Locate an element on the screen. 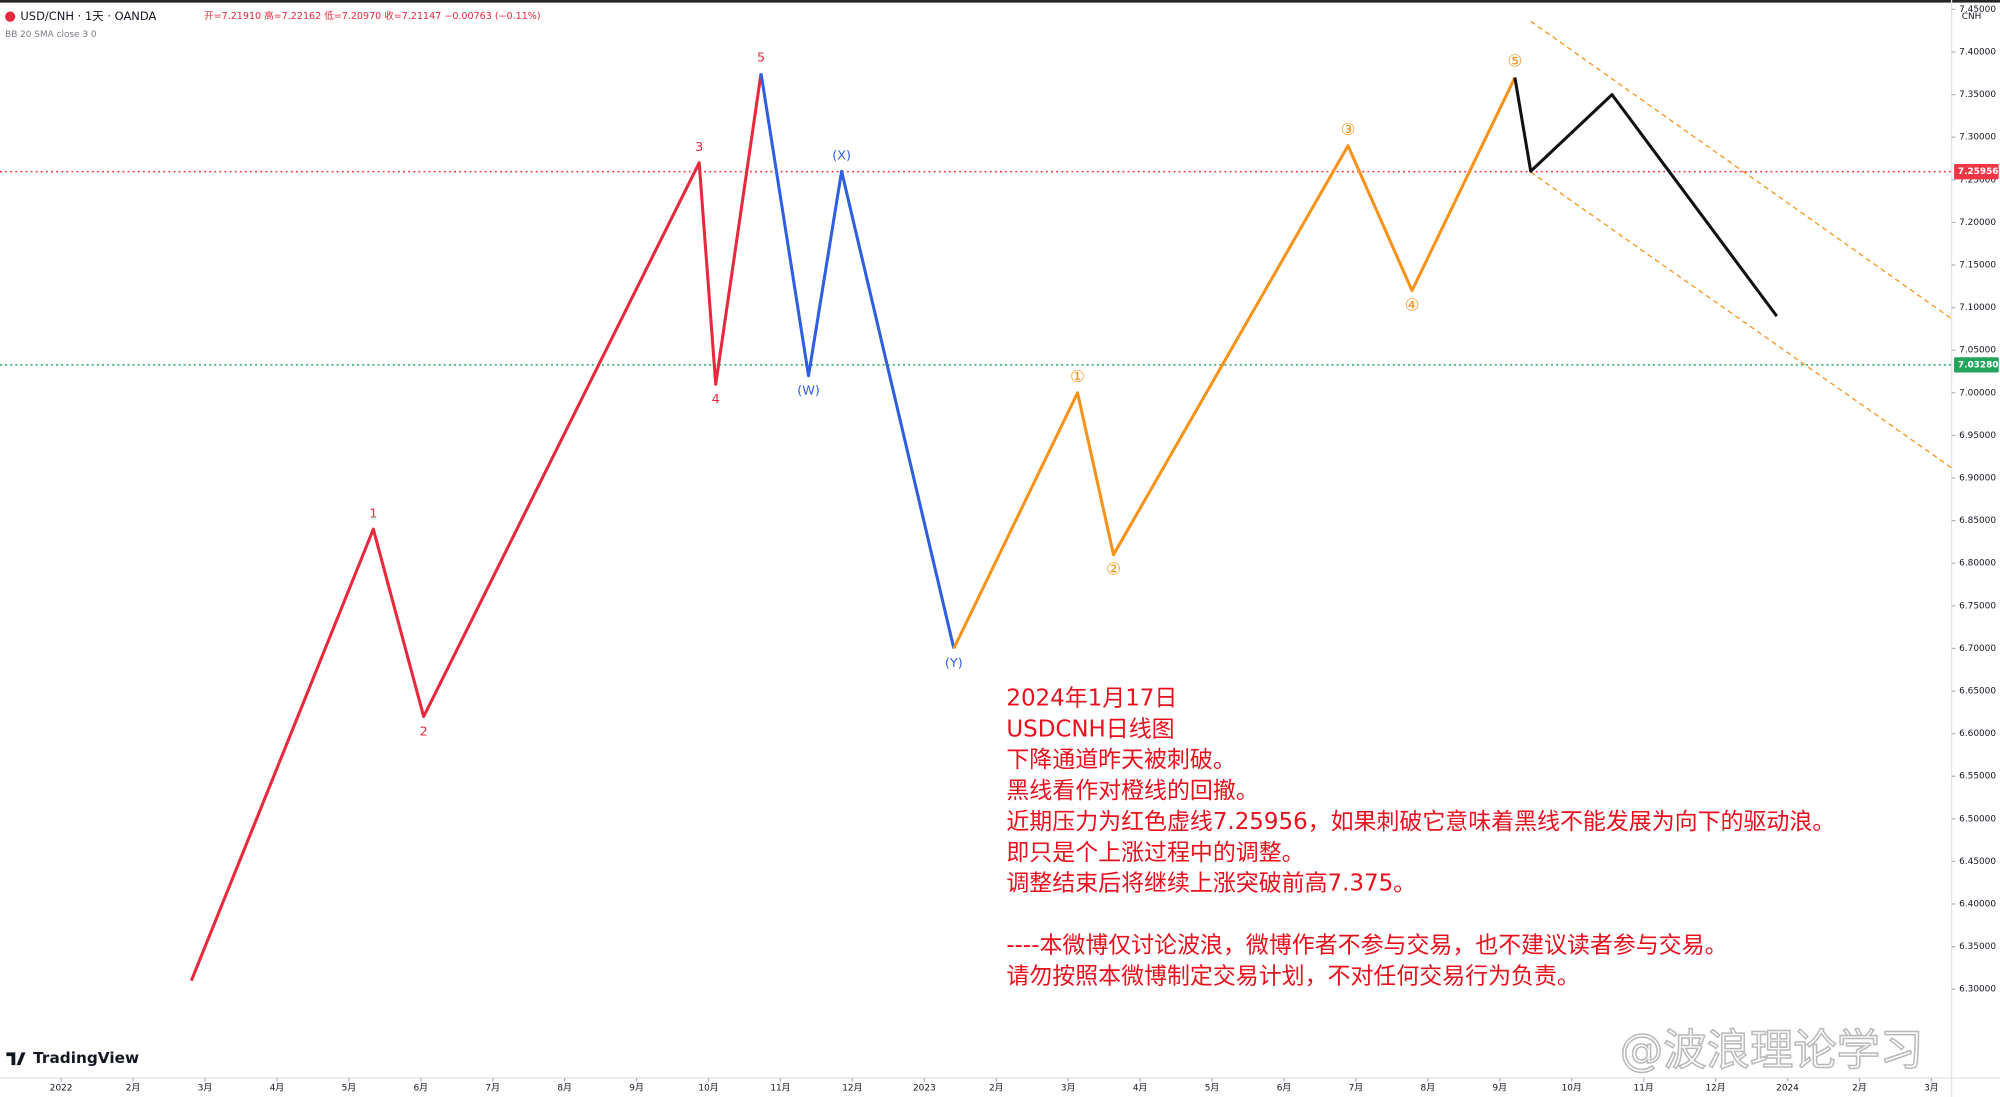 This screenshot has height=1097, width=2000. y-tick-label: 7.15000 is located at coordinates (1977, 266).